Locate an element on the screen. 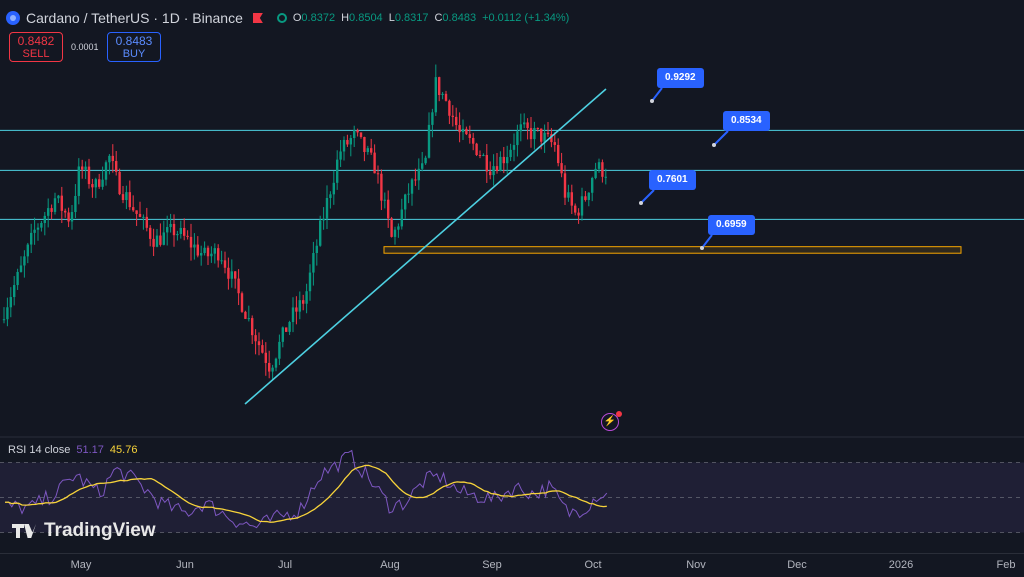 The width and height of the screenshot is (1024, 577). time-axis: May Jun Jul Aug Sep Oct Nov Dec 2026 Feb is located at coordinates (512, 565).